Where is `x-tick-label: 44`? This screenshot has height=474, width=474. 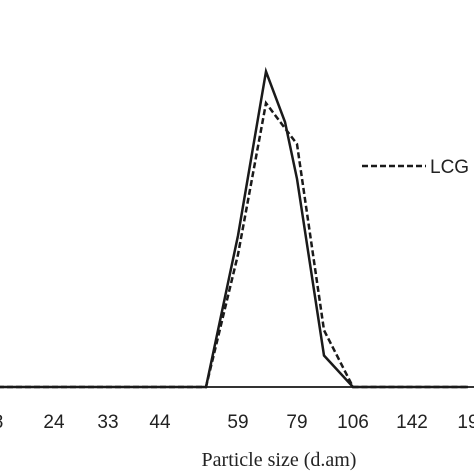
x-tick-label: 44 is located at coordinates (160, 422).